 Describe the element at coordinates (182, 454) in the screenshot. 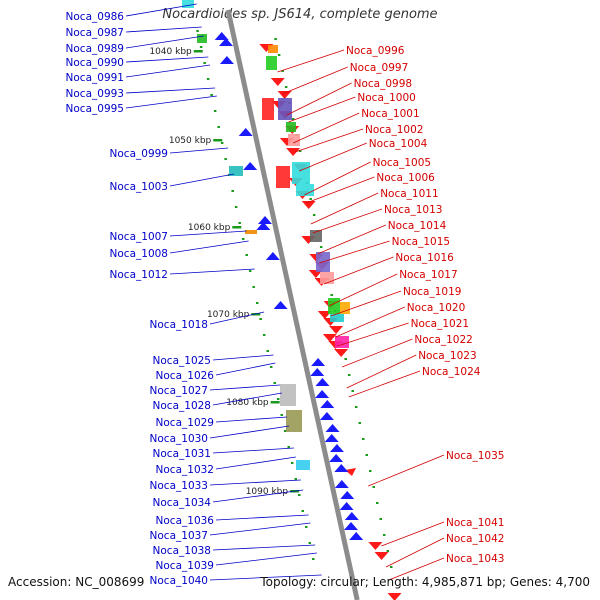

I see `left-gene-label: Noca_1031` at that location.